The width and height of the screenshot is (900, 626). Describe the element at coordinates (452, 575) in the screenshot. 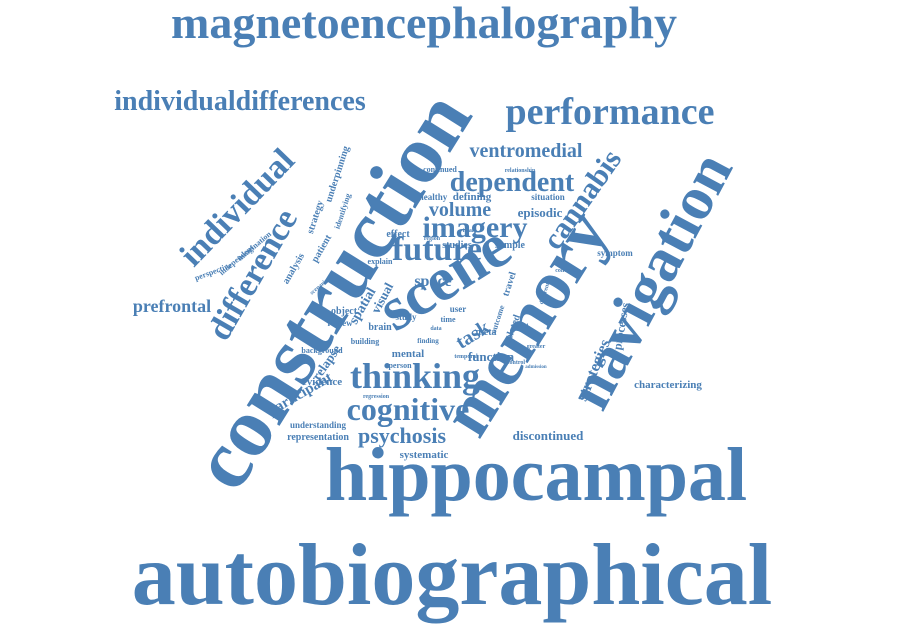

I see `word-autobiographical: autobiographical` at that location.